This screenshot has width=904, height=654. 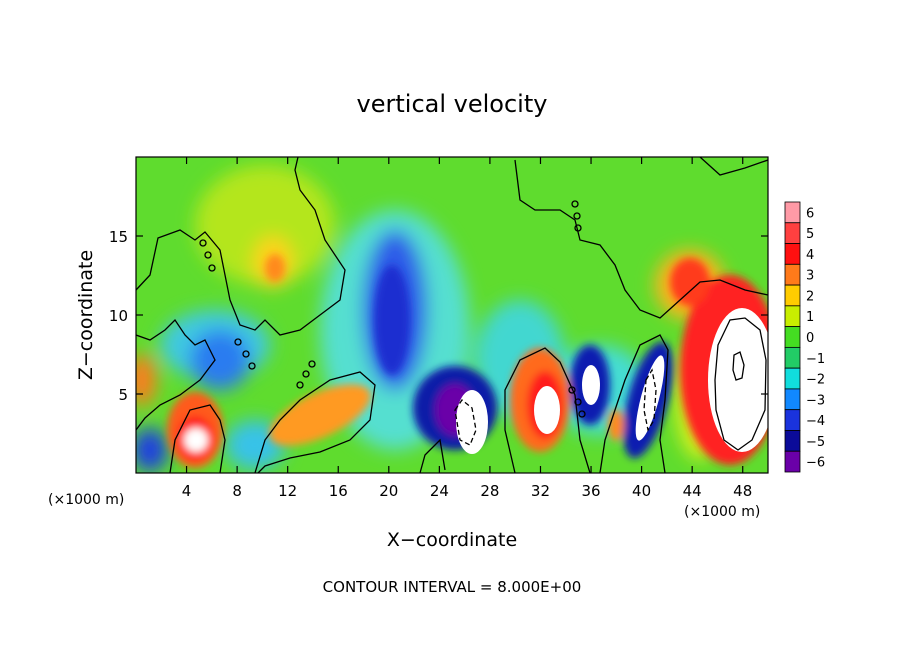 I want to click on downdraft-white-b, so click(x=591, y=385).